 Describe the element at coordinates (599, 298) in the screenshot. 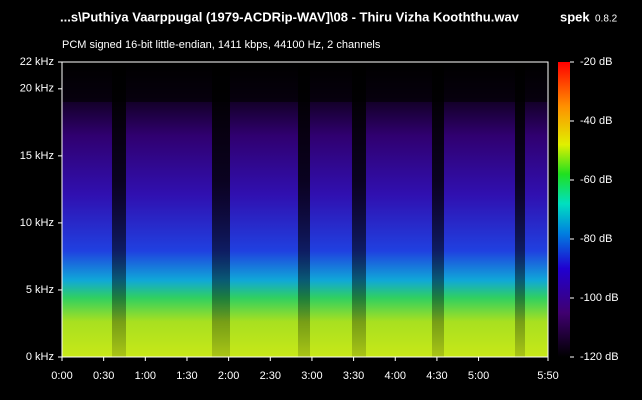

I see `color-tick-label: -100 dB` at that location.